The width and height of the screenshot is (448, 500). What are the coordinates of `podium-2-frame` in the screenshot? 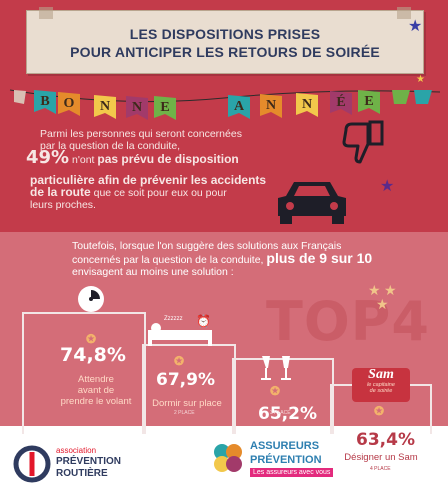 It's located at (189, 389).